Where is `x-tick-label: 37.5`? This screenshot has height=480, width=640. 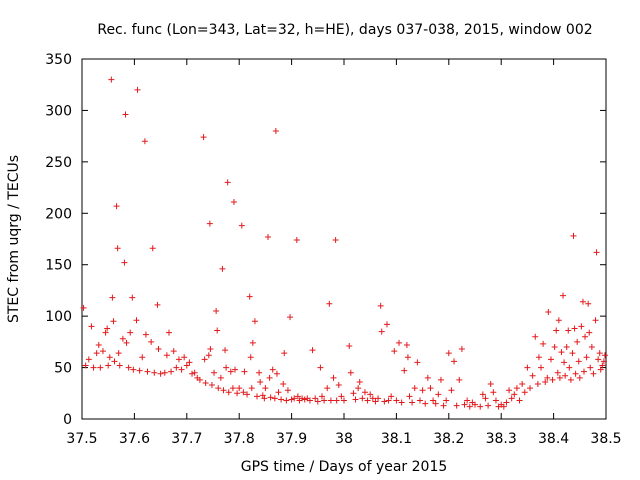
x-tick-label: 37.5 is located at coordinates (81, 439).